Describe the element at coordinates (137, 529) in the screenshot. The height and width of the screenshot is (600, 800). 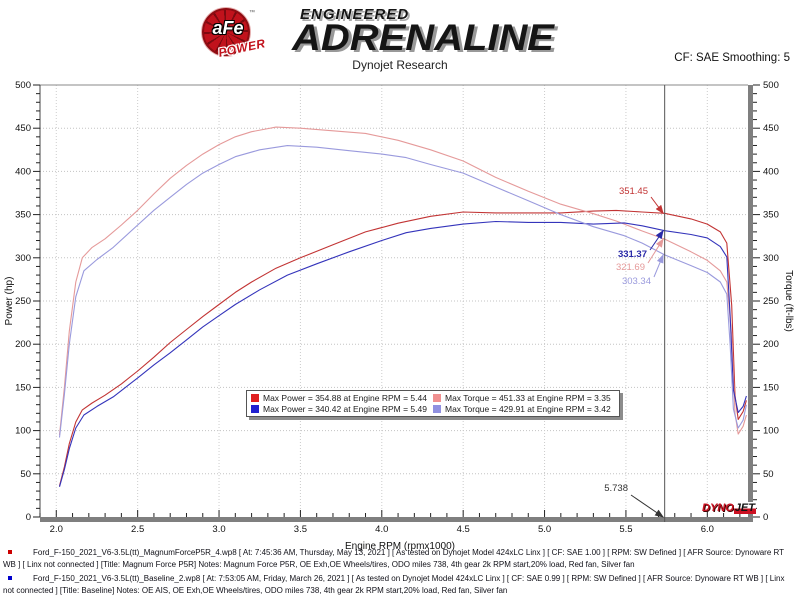
I see `x-tick-label: 2.5` at that location.